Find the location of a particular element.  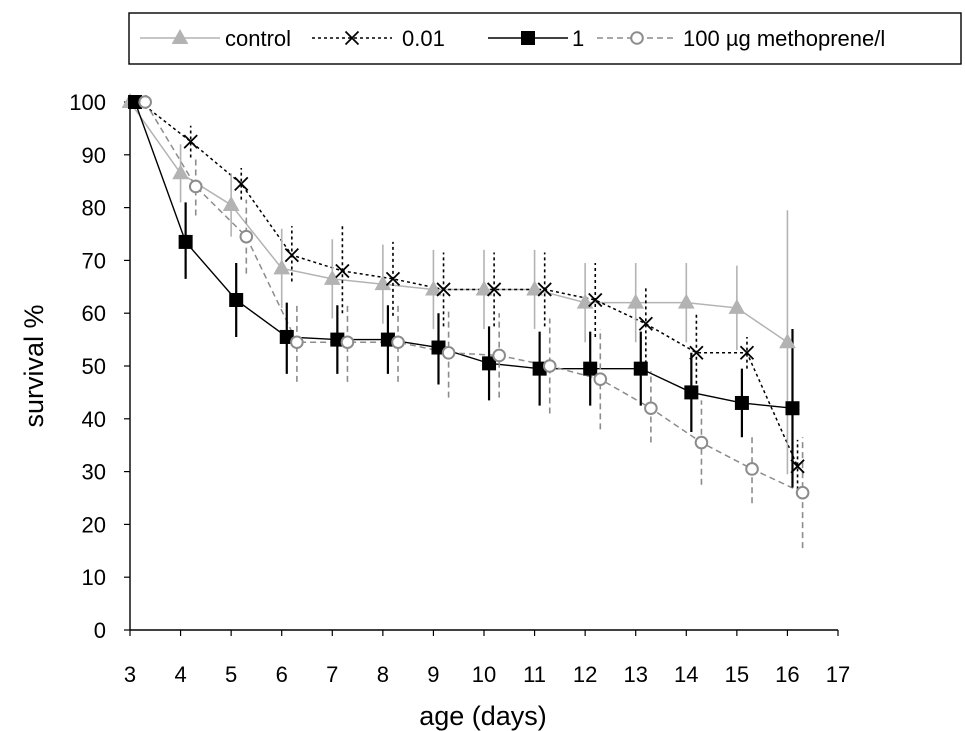

x-tick-label: 6 is located at coordinates (282, 674).